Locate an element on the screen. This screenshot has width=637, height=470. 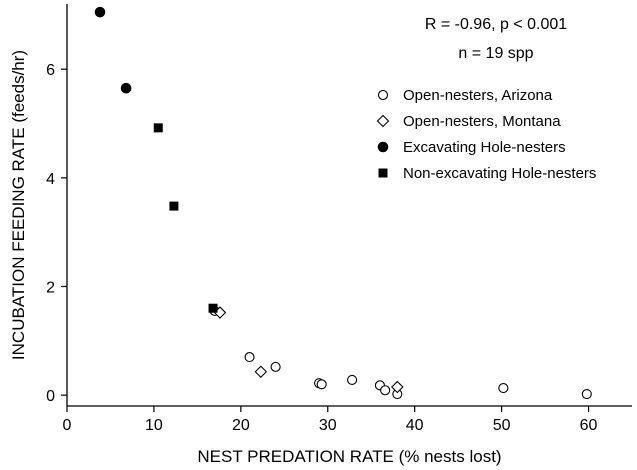
y-tick-label: 4 is located at coordinates (50, 179).